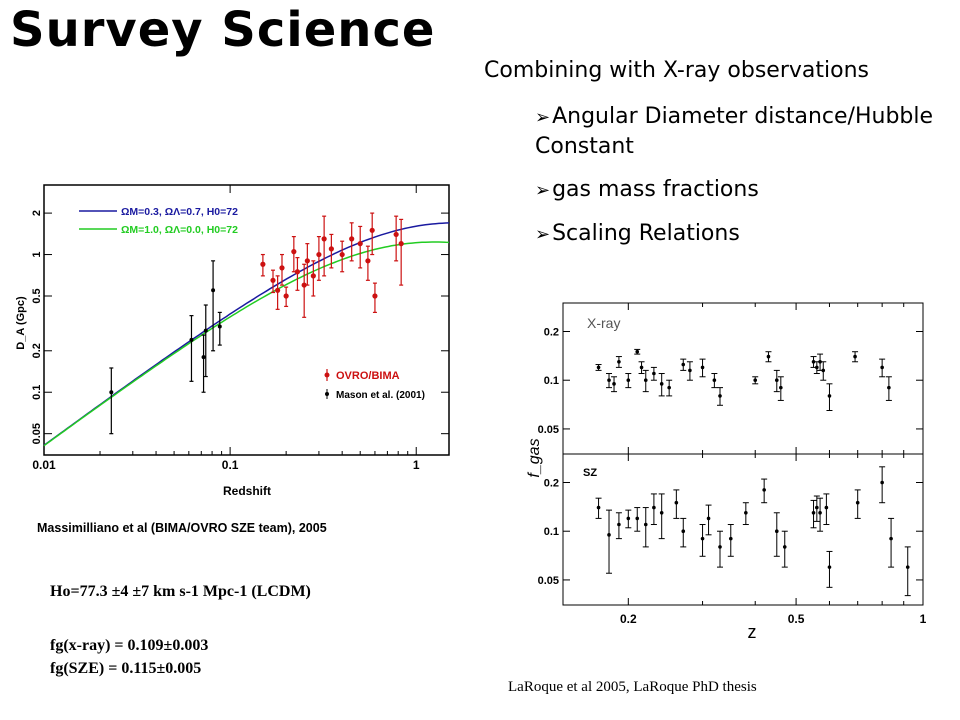 This screenshot has width=960, height=720. What do you see at coordinates (256, 323) in the screenshot?
I see `data-points` at bounding box center [256, 323].